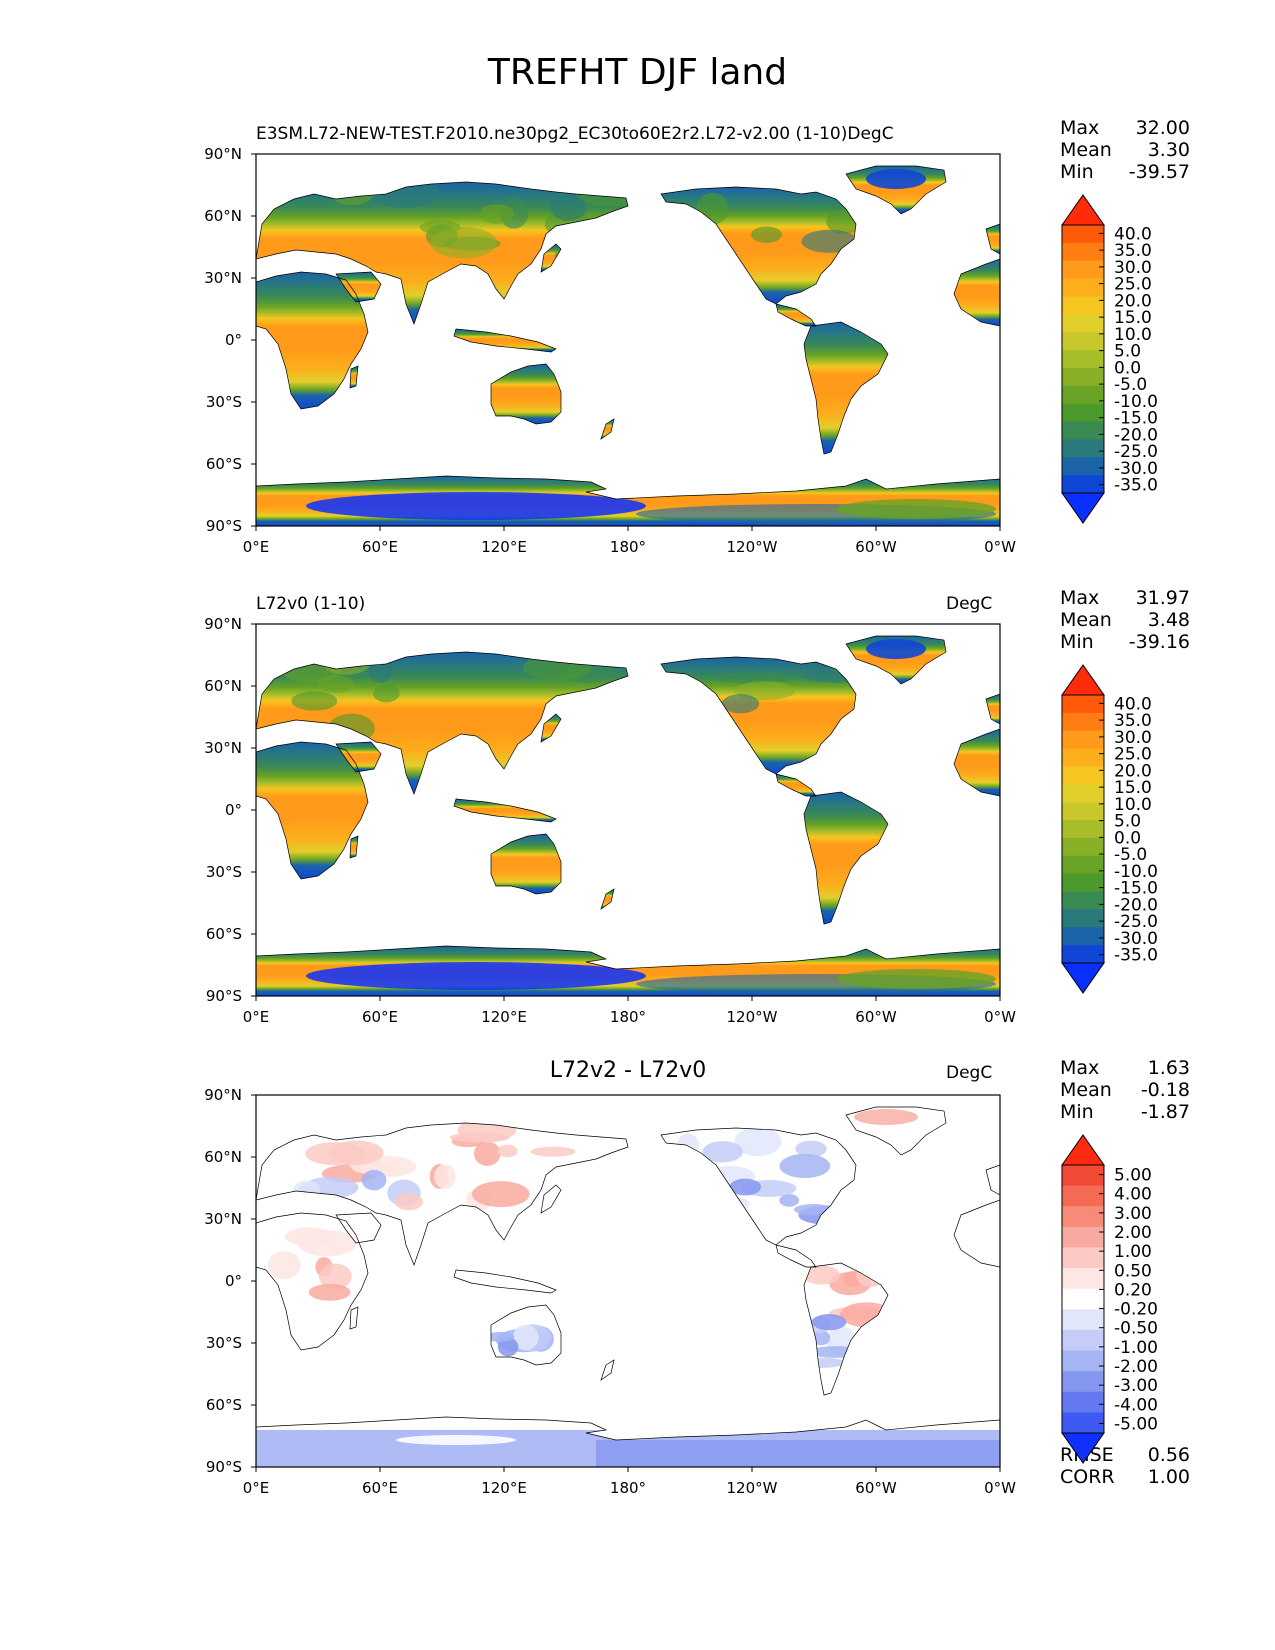 This screenshot has width=1275, height=1650. Describe the element at coordinates (1133, 285) in the screenshot. I see `colorbar-tick-label: 25.0` at that location.